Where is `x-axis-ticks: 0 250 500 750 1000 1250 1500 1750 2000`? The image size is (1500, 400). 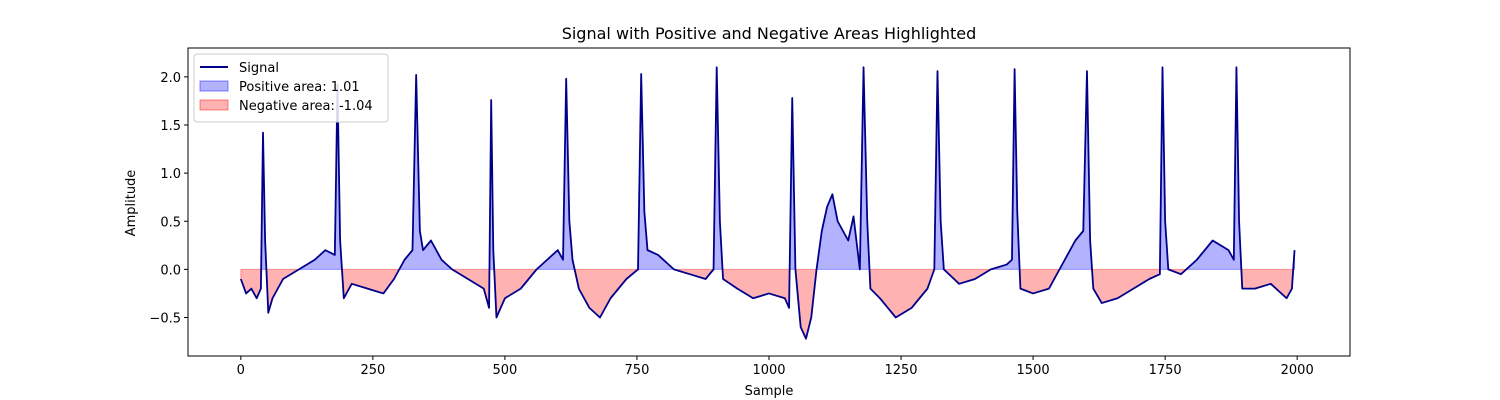
x-axis-ticks: 0 250 500 750 1000 1250 1500 1750 2000 is located at coordinates (775, 367).